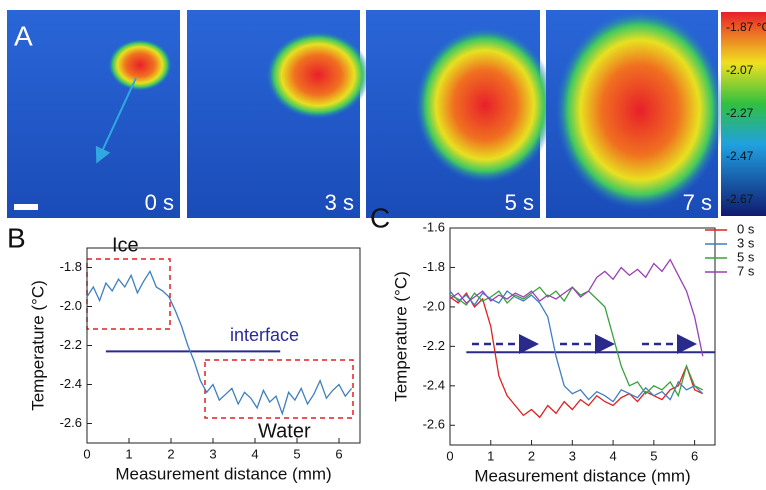 The image size is (766, 490). I want to click on legend-label: 7 s, so click(746, 270).